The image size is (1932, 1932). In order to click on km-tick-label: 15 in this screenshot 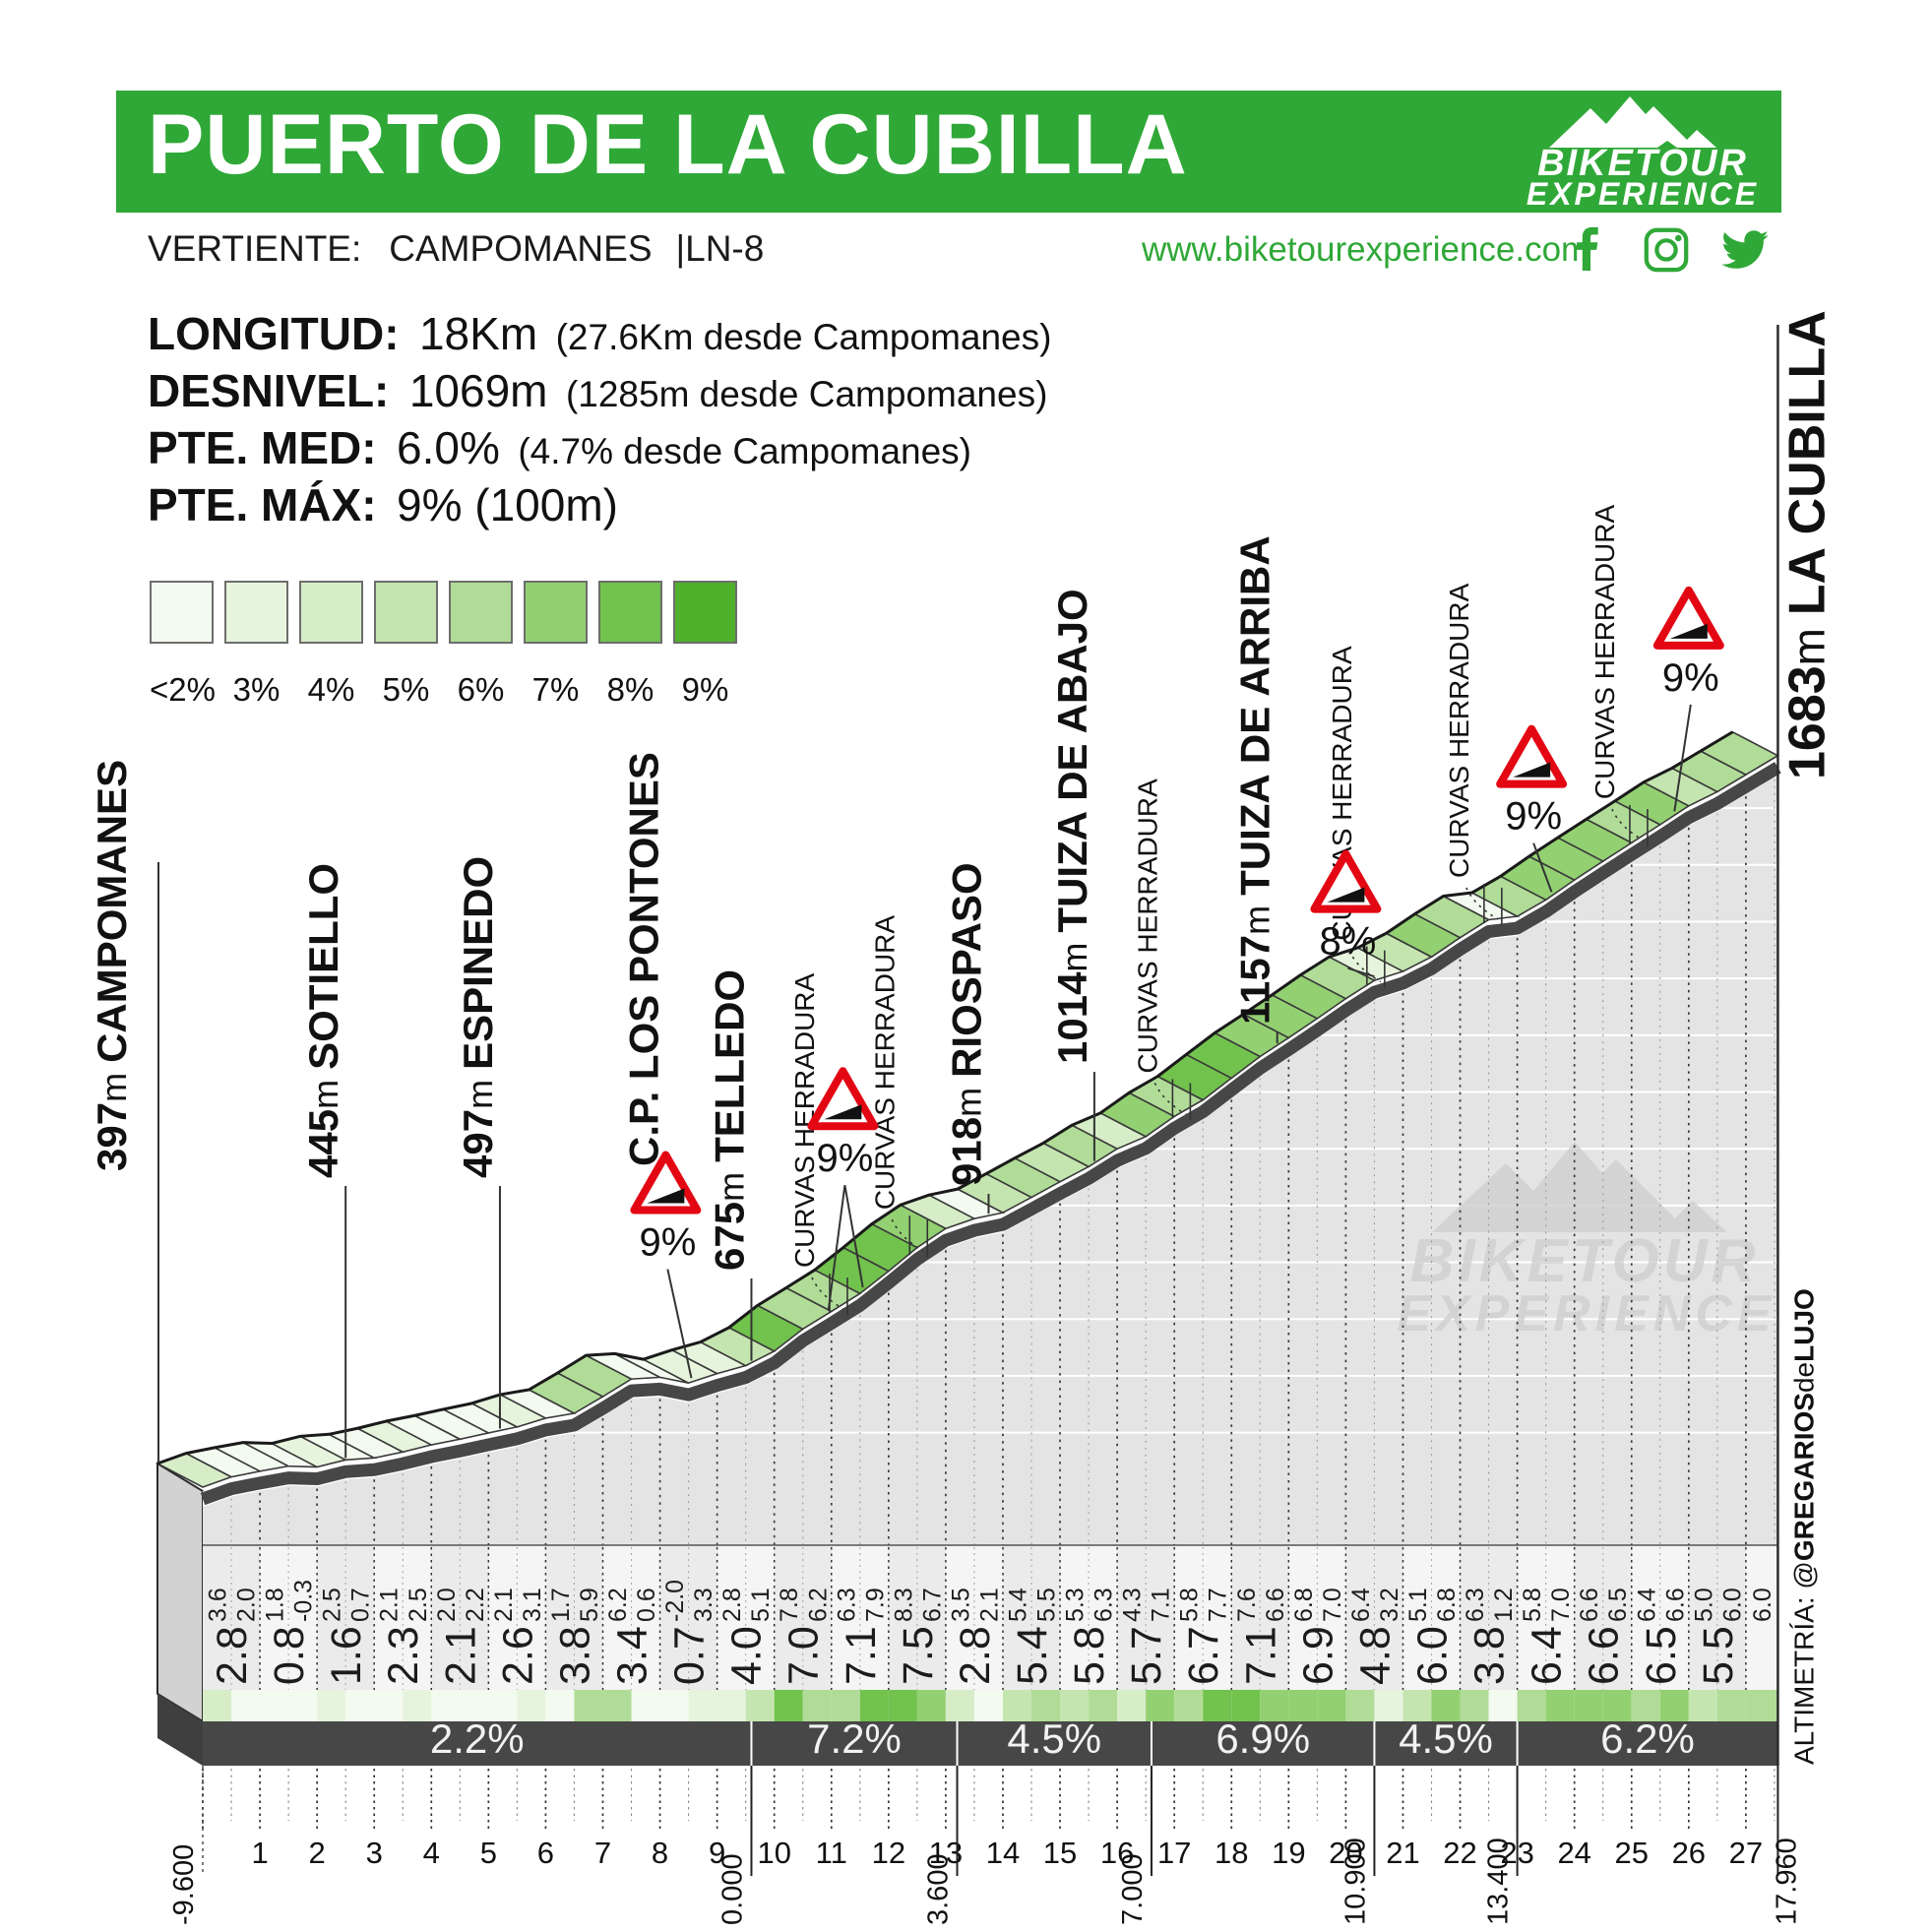, I will do `click(1060, 1853)`.